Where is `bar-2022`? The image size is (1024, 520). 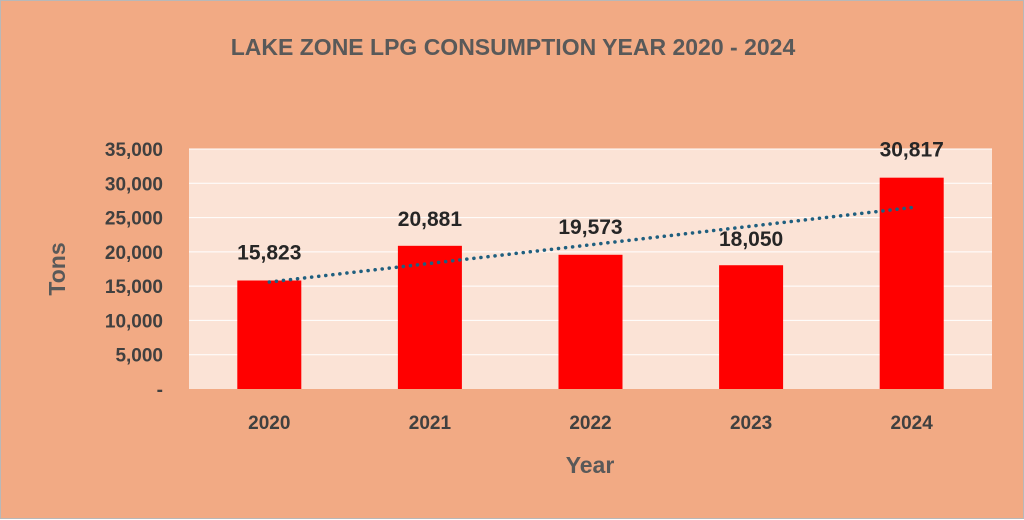 bar-2022 is located at coordinates (590, 321).